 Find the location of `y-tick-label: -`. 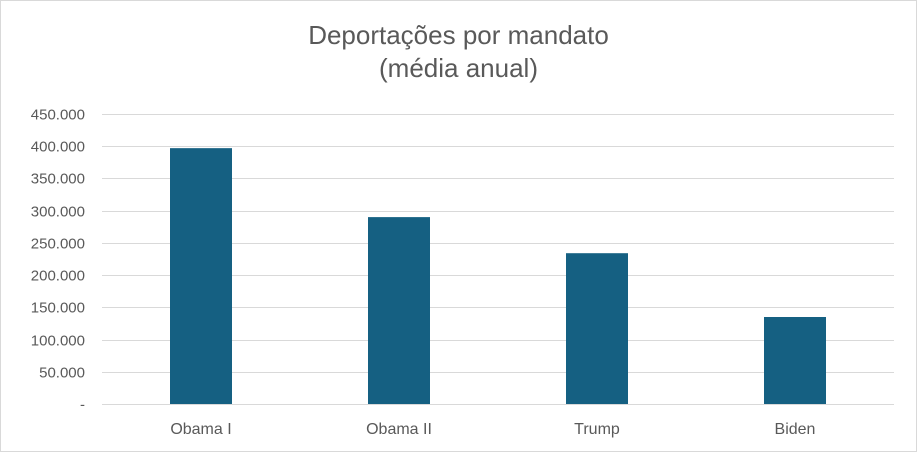

y-tick-label: - is located at coordinates (82, 405).